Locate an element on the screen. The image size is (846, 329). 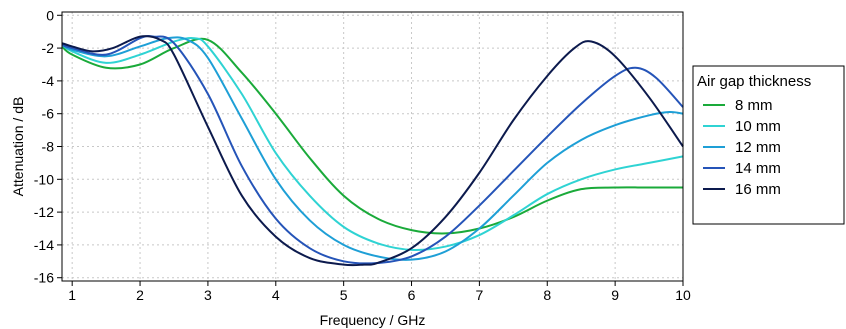
x-axis-ticks: 1 2 3 4 5 6 7 8 9 10 is located at coordinates (379, 292).